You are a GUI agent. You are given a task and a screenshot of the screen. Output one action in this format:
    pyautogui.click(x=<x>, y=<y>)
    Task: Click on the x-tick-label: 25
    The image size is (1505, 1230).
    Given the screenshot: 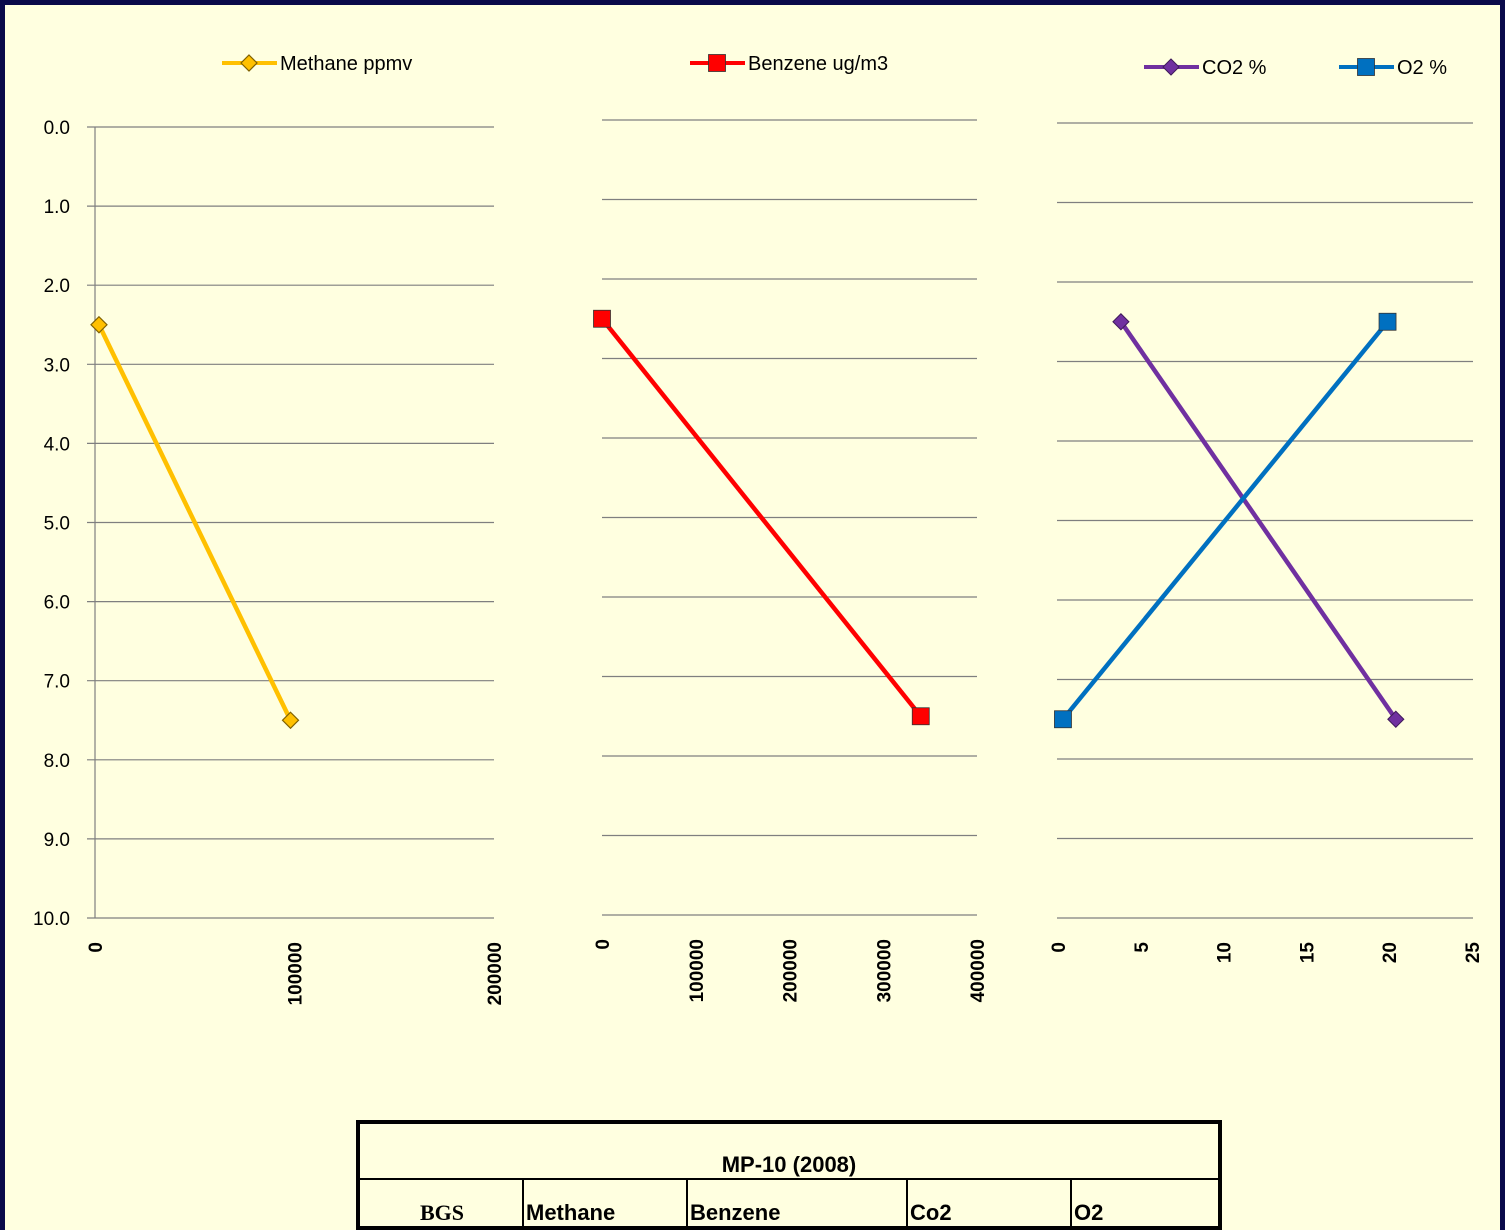 What is the action you would take?
    pyautogui.click(x=1473, y=953)
    